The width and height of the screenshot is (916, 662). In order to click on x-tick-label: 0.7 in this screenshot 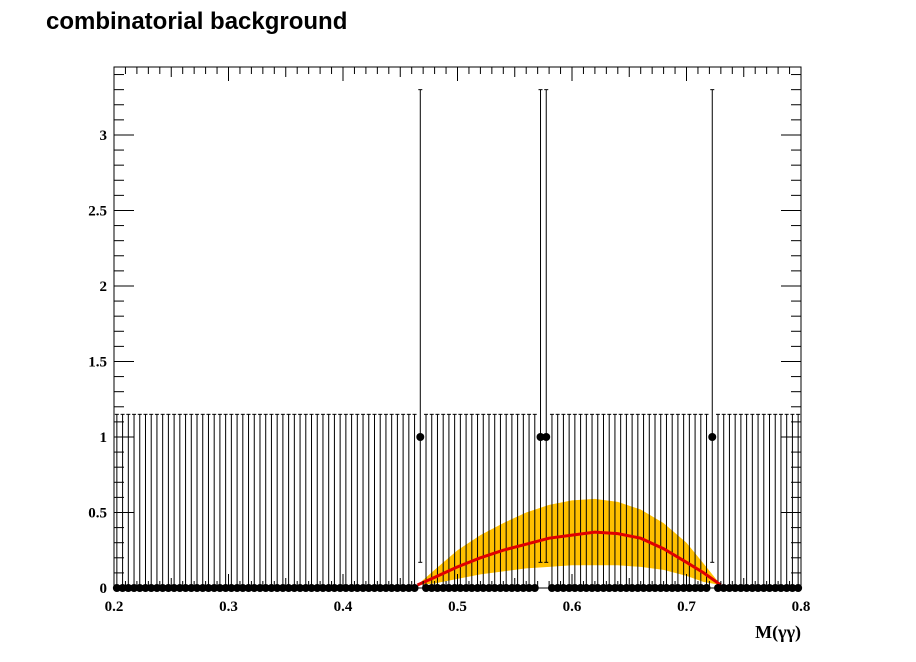, I will do `click(686, 607)`.